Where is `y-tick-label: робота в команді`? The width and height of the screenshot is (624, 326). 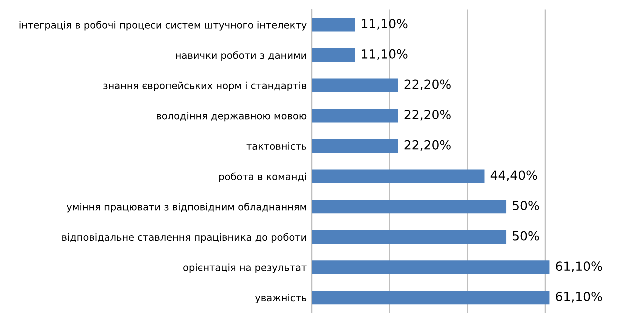
y-tick-label: робота в команді is located at coordinates (263, 177).